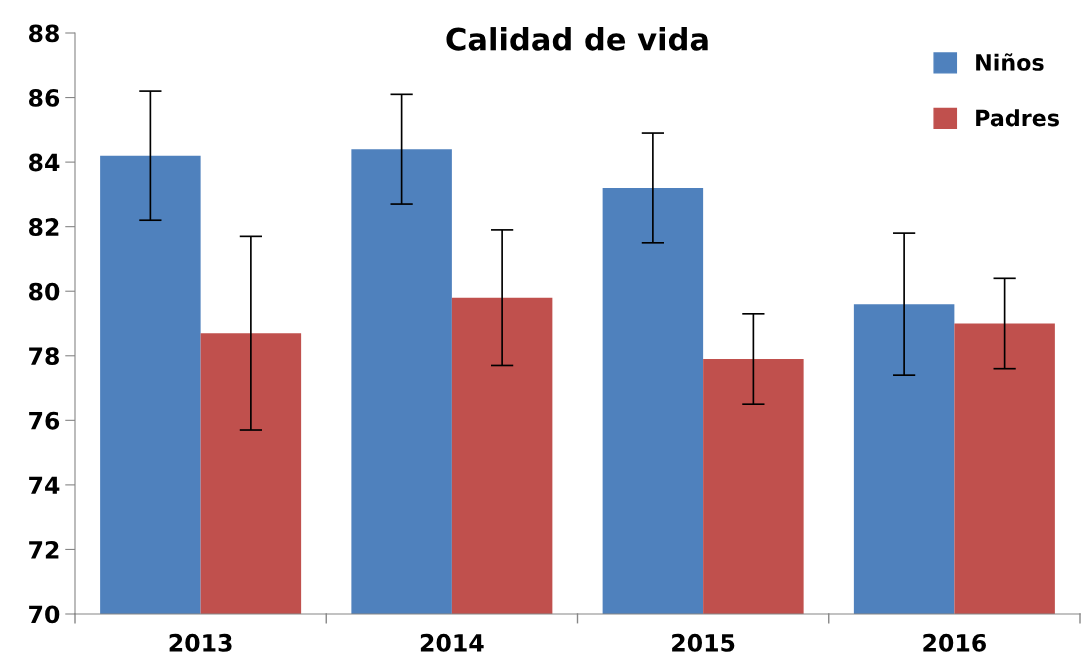 This screenshot has height=668, width=1087. What do you see at coordinates (44, 356) in the screenshot?
I see `y-tick-label: 78` at bounding box center [44, 356].